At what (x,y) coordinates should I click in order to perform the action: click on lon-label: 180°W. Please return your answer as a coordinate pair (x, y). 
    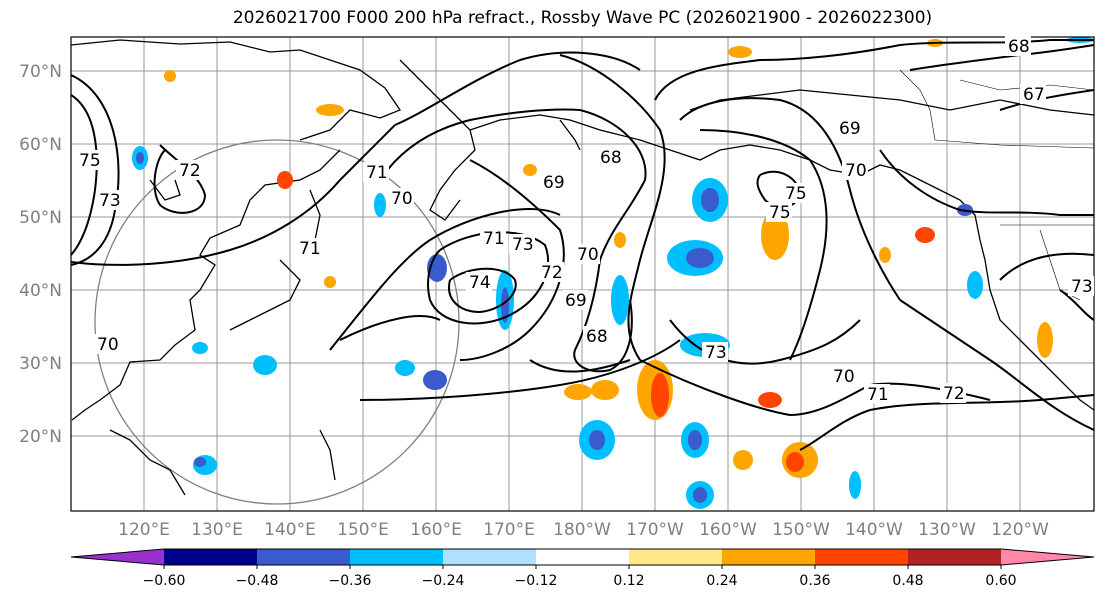
    Looking at the image, I should click on (582, 530).